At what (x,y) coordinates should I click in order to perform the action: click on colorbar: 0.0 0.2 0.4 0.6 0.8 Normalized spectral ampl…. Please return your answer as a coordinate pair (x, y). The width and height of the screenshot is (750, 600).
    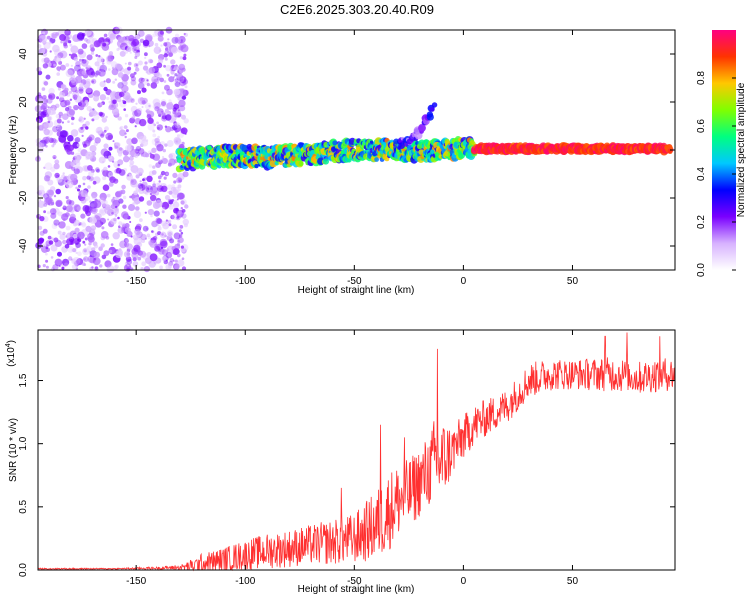
    Looking at the image, I should click on (721, 153).